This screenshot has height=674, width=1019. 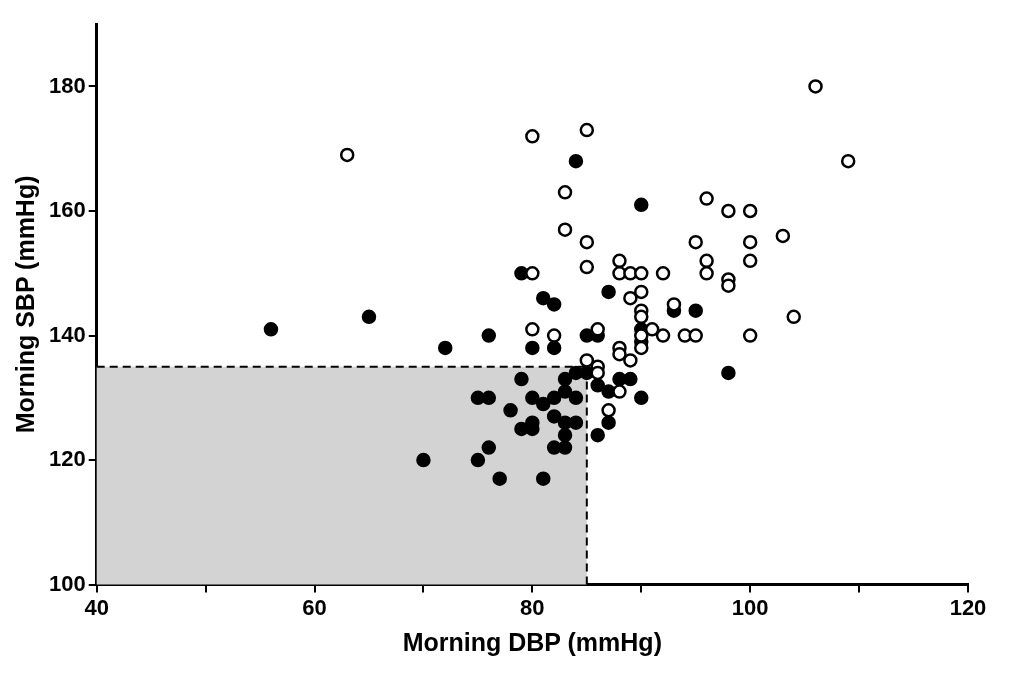 I want to click on x-tick-label: 40, so click(x=96, y=607).